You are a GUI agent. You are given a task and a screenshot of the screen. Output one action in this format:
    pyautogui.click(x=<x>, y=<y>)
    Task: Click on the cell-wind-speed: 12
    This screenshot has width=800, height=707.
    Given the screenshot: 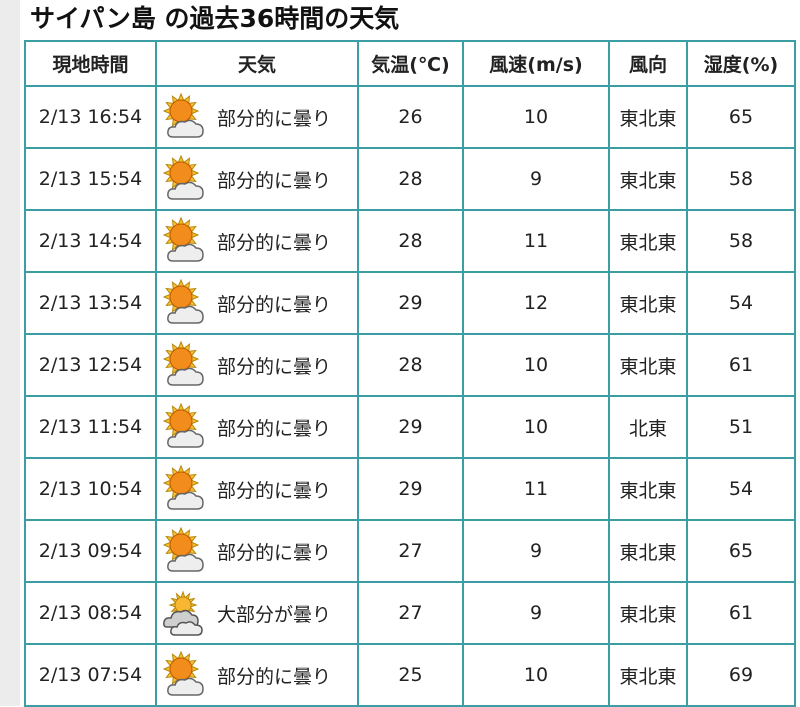 What is the action you would take?
    pyautogui.click(x=536, y=303)
    